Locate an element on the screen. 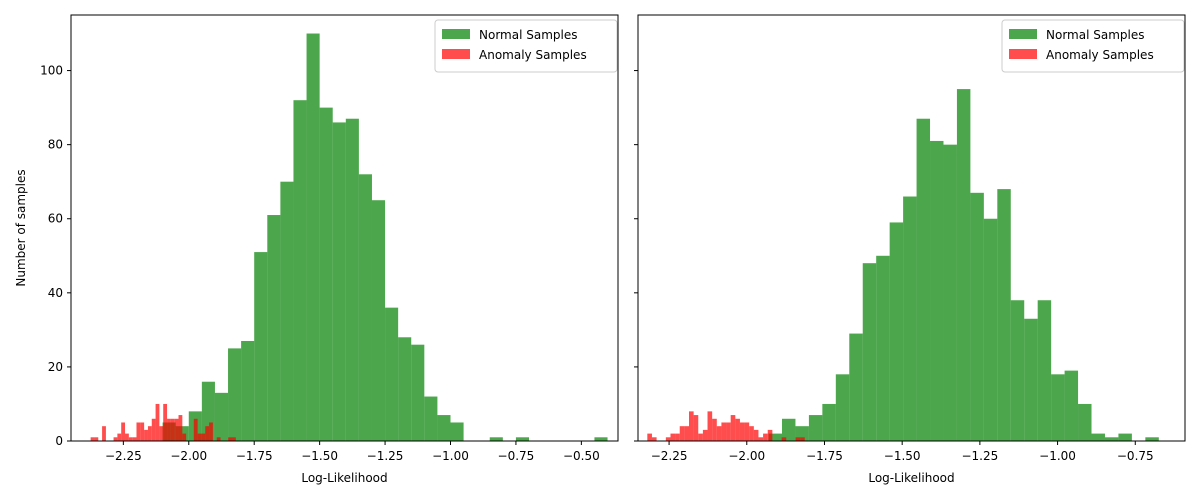 This screenshot has height=500, width=1200. legend-box is located at coordinates (1093, 46).